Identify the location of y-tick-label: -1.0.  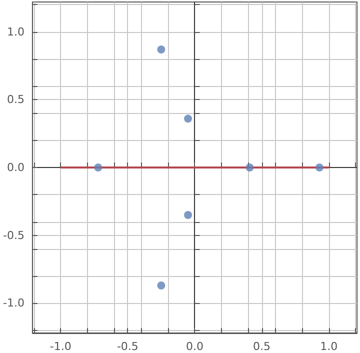
(13, 303).